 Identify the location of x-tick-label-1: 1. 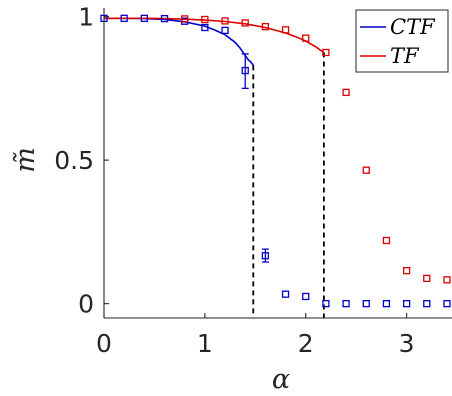
(205, 343).